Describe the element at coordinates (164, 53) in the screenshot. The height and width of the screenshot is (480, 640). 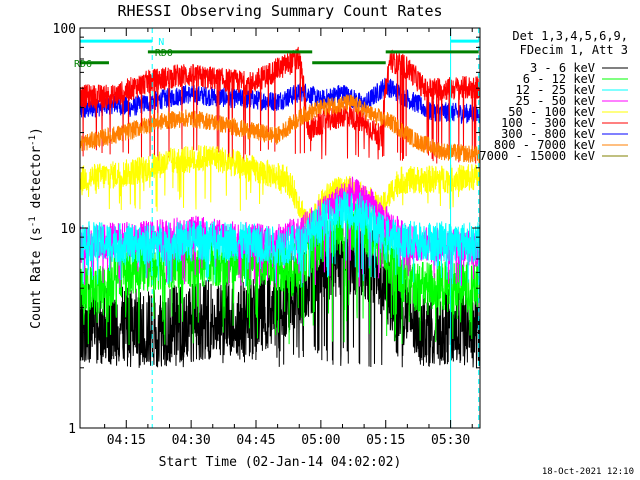
I see `rd0-label: RD0` at that location.